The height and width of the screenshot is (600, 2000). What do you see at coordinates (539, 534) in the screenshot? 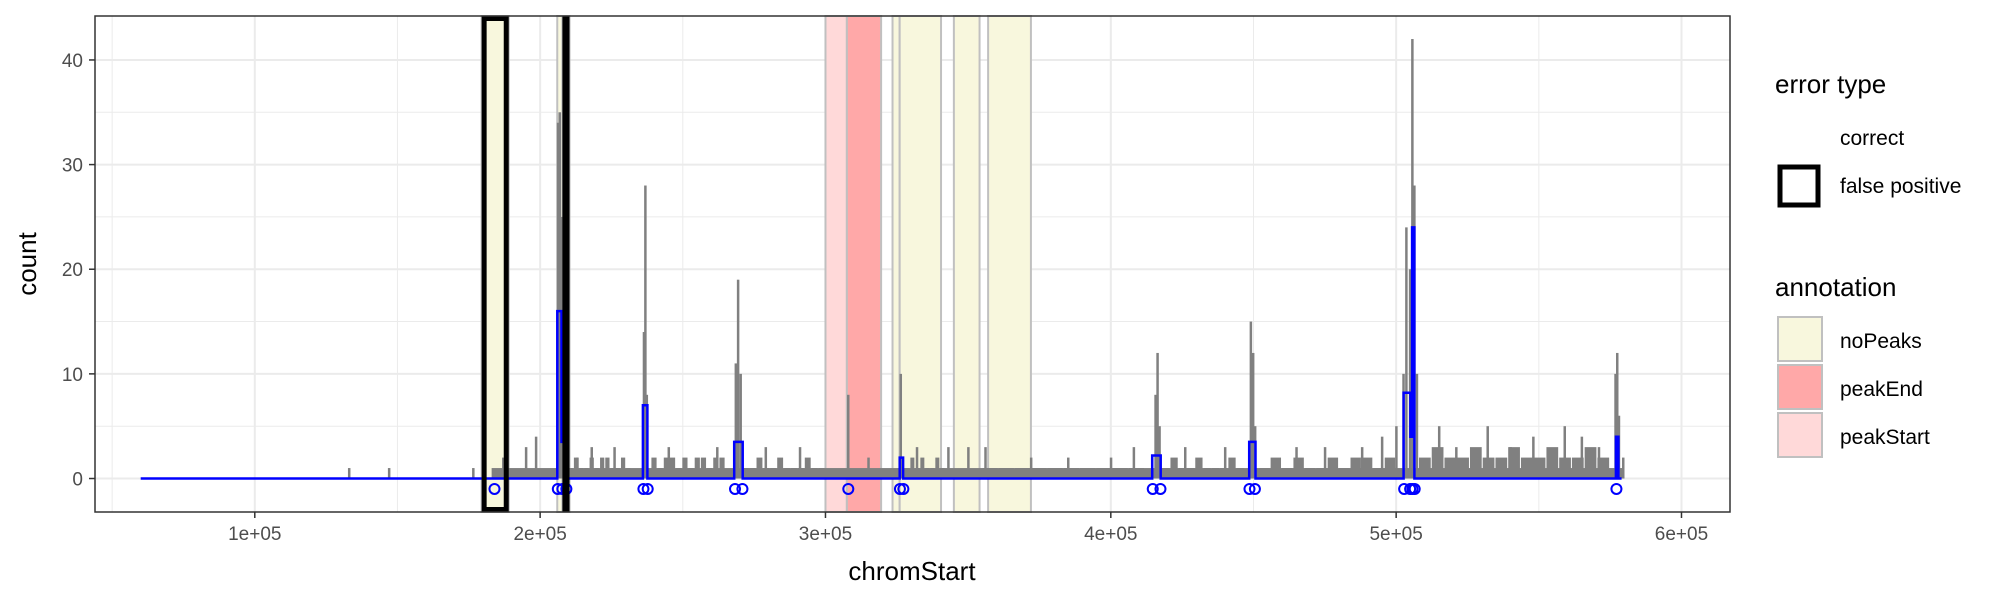
I see `x-tick-label: 2e+05` at bounding box center [539, 534].